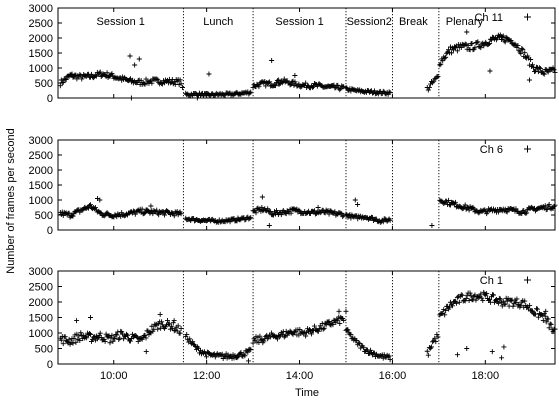  What do you see at coordinates (300, 376) in the screenshot?
I see `x-tick-label: 14:00` at bounding box center [300, 376].